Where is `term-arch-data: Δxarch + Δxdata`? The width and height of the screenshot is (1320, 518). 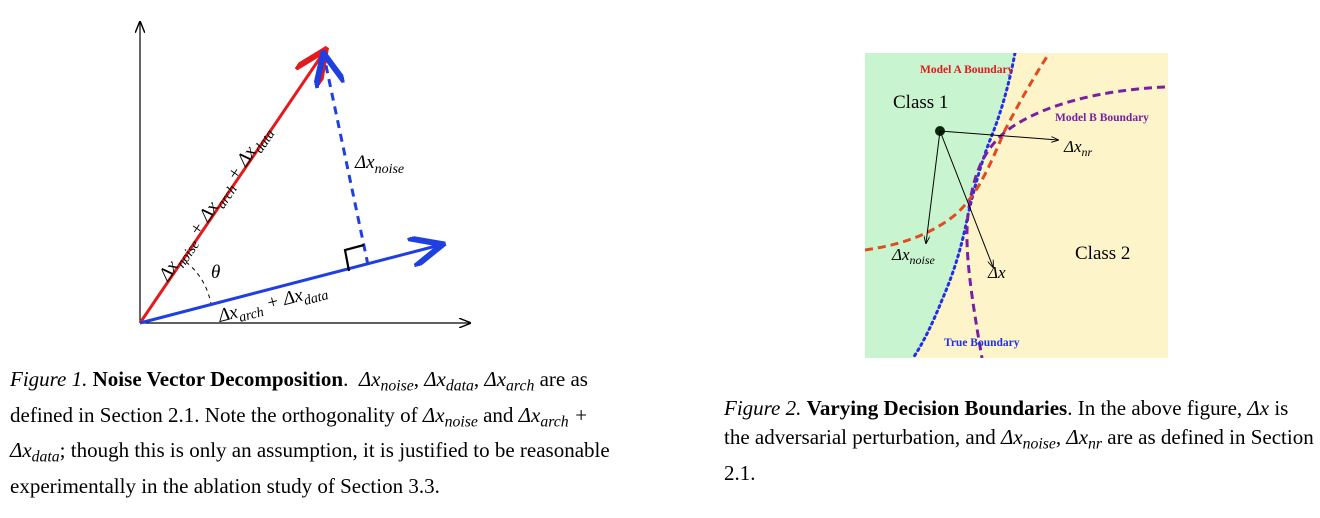 term-arch-data: Δxarch + Δxdata is located at coordinates (299, 434).